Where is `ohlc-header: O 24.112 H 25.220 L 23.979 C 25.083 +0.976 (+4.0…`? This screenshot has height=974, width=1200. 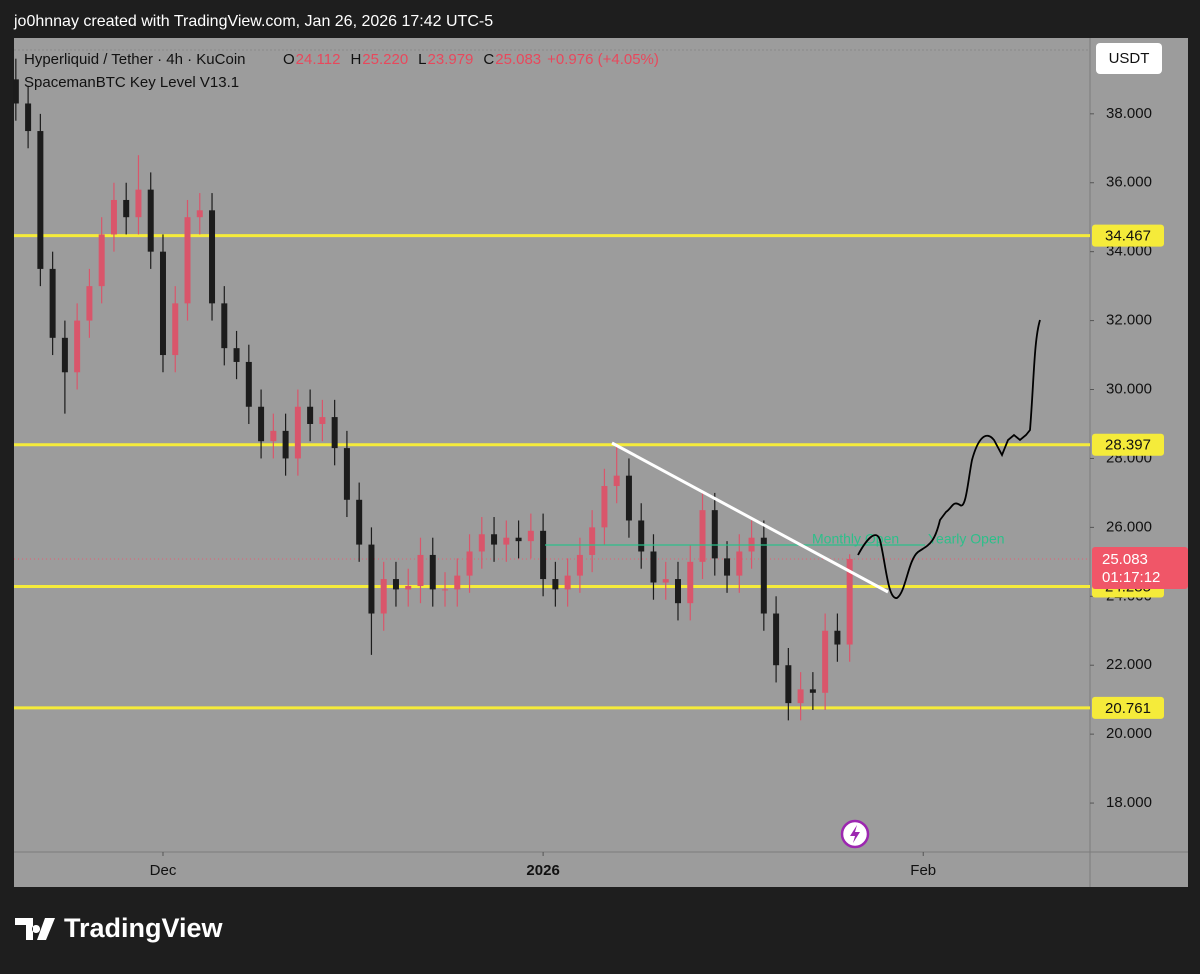 ohlc-header: O 24.112 H 25.220 L 23.979 C 25.083 +0.976 (+4.0… is located at coordinates (471, 59).